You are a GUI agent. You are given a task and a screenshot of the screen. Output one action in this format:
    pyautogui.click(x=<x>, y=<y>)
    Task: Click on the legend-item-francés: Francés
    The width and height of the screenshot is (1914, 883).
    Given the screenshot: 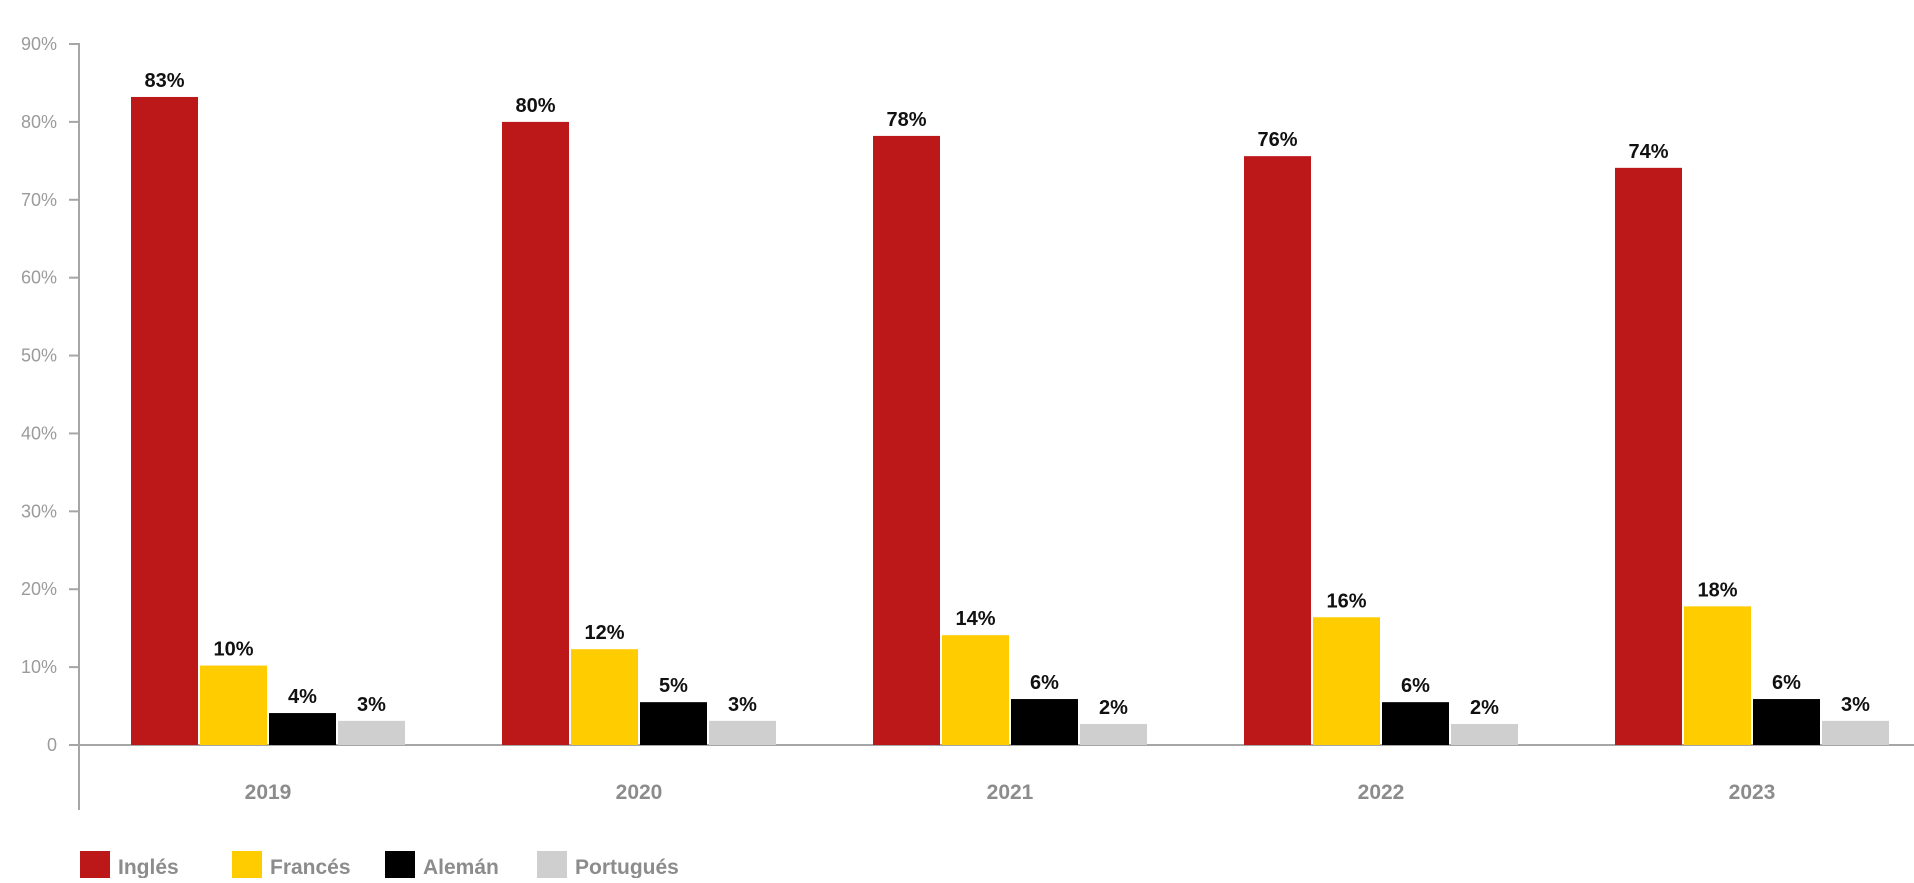 What is the action you would take?
    pyautogui.click(x=291, y=865)
    